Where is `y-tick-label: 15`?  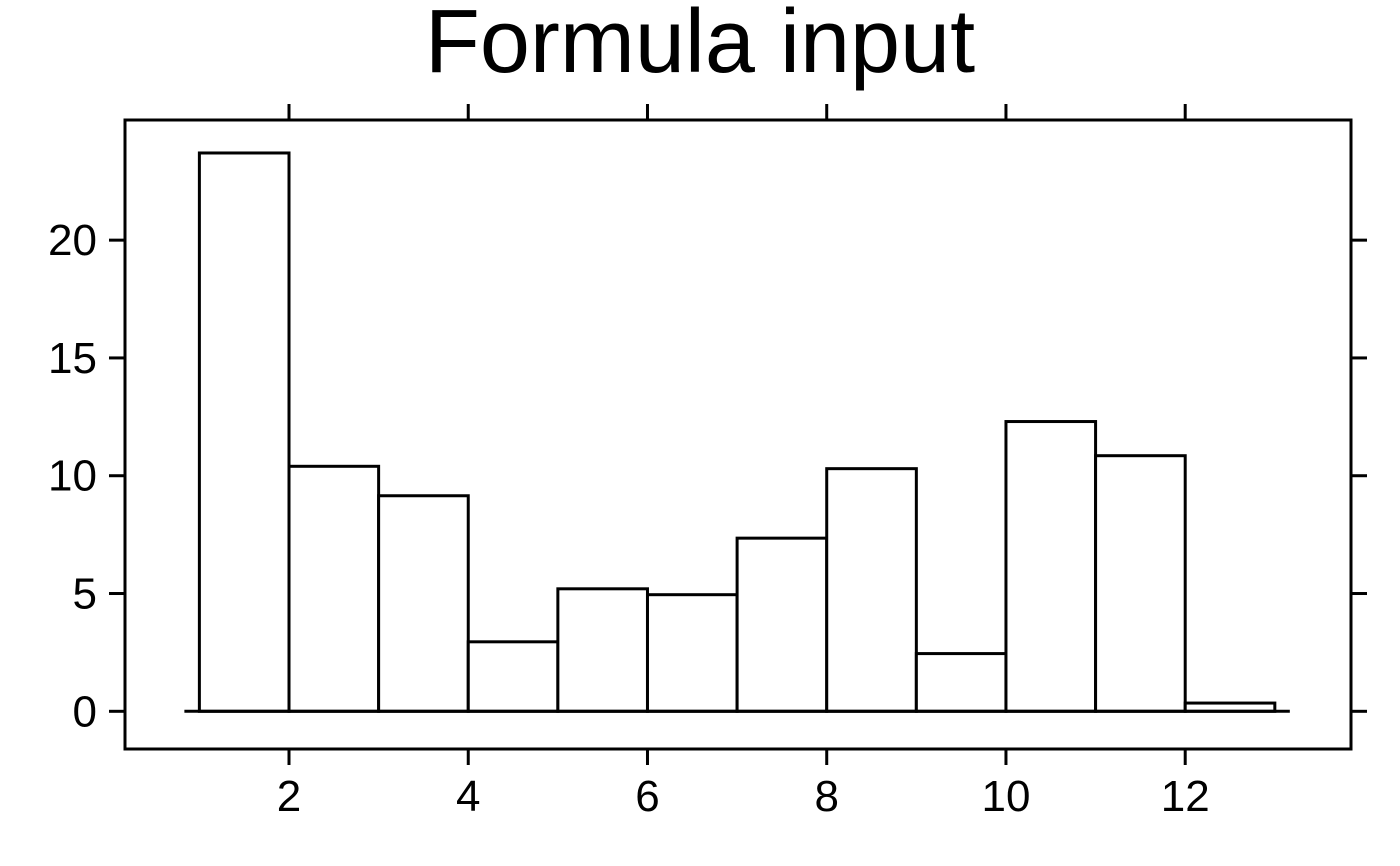
y-tick-label: 15 is located at coordinates (72, 358).